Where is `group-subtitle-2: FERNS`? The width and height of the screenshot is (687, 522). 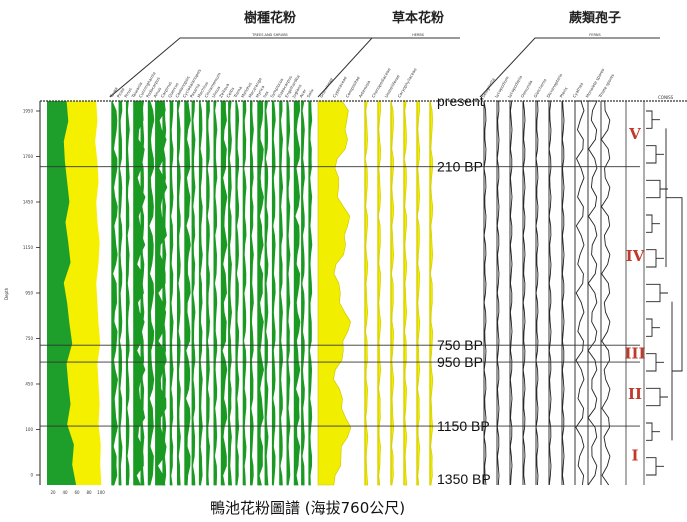
group-subtitle-2: FERNS is located at coordinates (595, 35).